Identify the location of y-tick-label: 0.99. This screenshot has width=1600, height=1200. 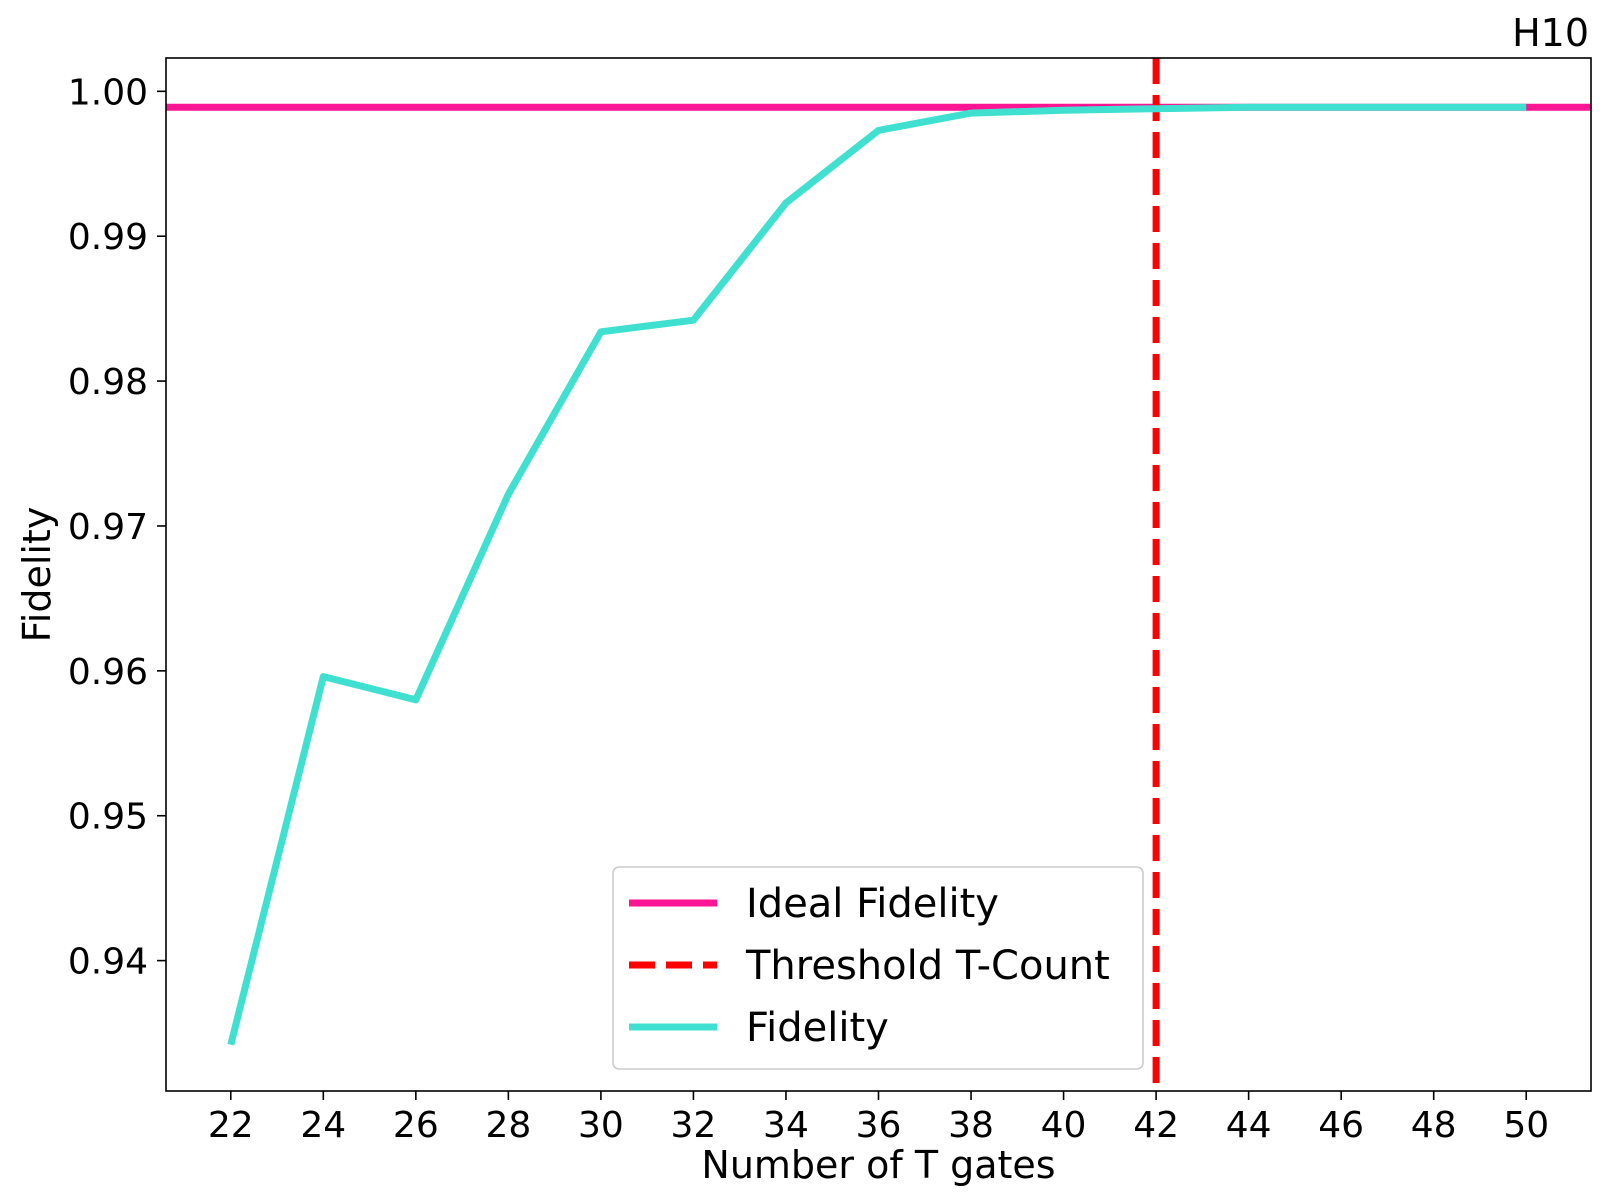
(108, 237).